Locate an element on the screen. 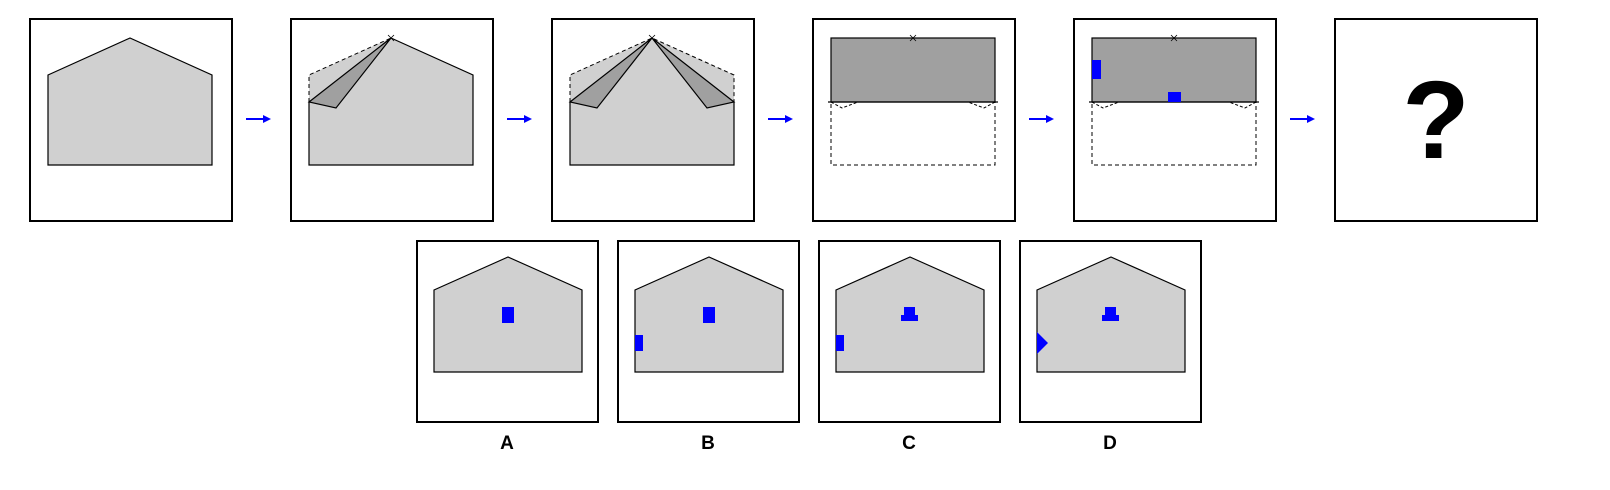 This screenshot has height=490, width=1610. option-d-house is located at coordinates (1111, 314).